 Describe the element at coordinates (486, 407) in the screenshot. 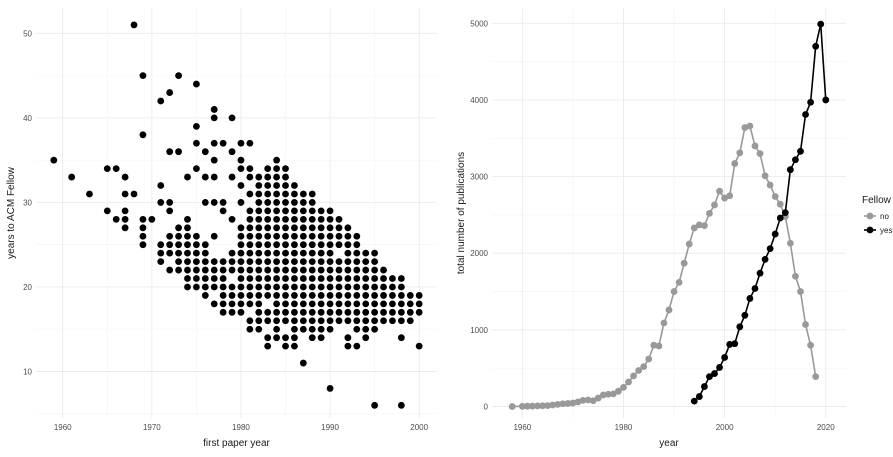

I see `y-tick-label: 0` at that location.